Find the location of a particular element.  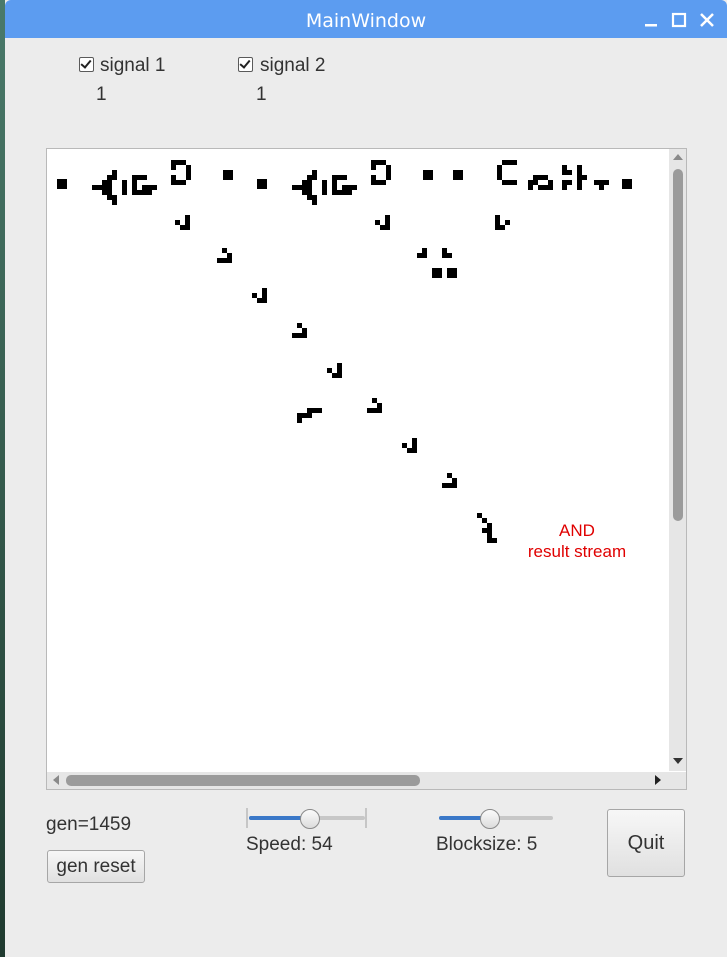

speed-label: Speed: 54 is located at coordinates (289, 844).